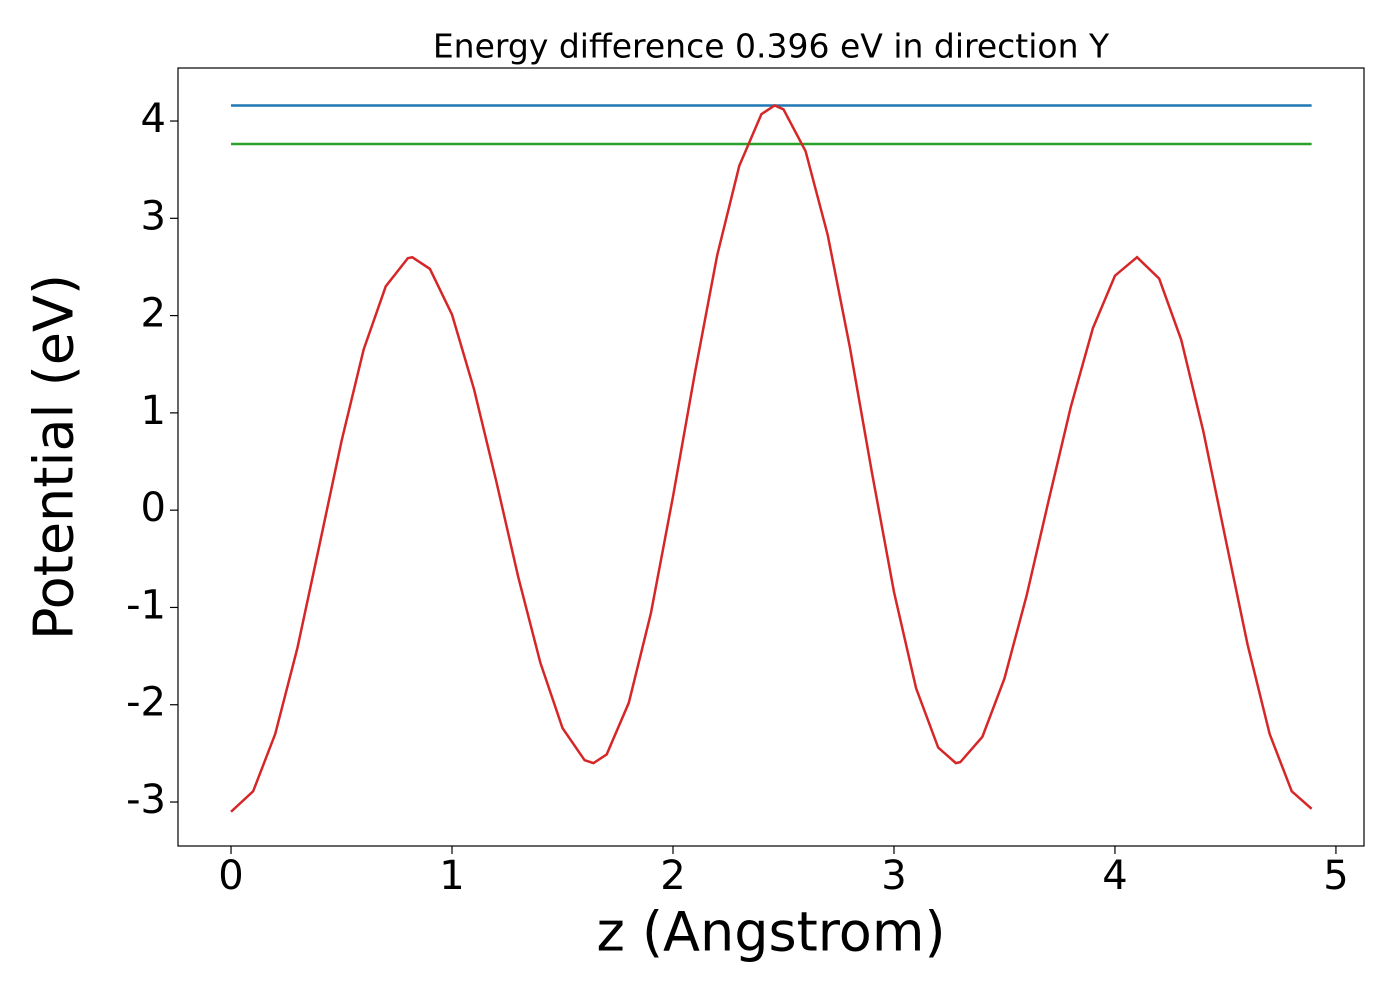 The image size is (1400, 1000). What do you see at coordinates (153, 508) in the screenshot?
I see `y-tick-label: 0` at bounding box center [153, 508].